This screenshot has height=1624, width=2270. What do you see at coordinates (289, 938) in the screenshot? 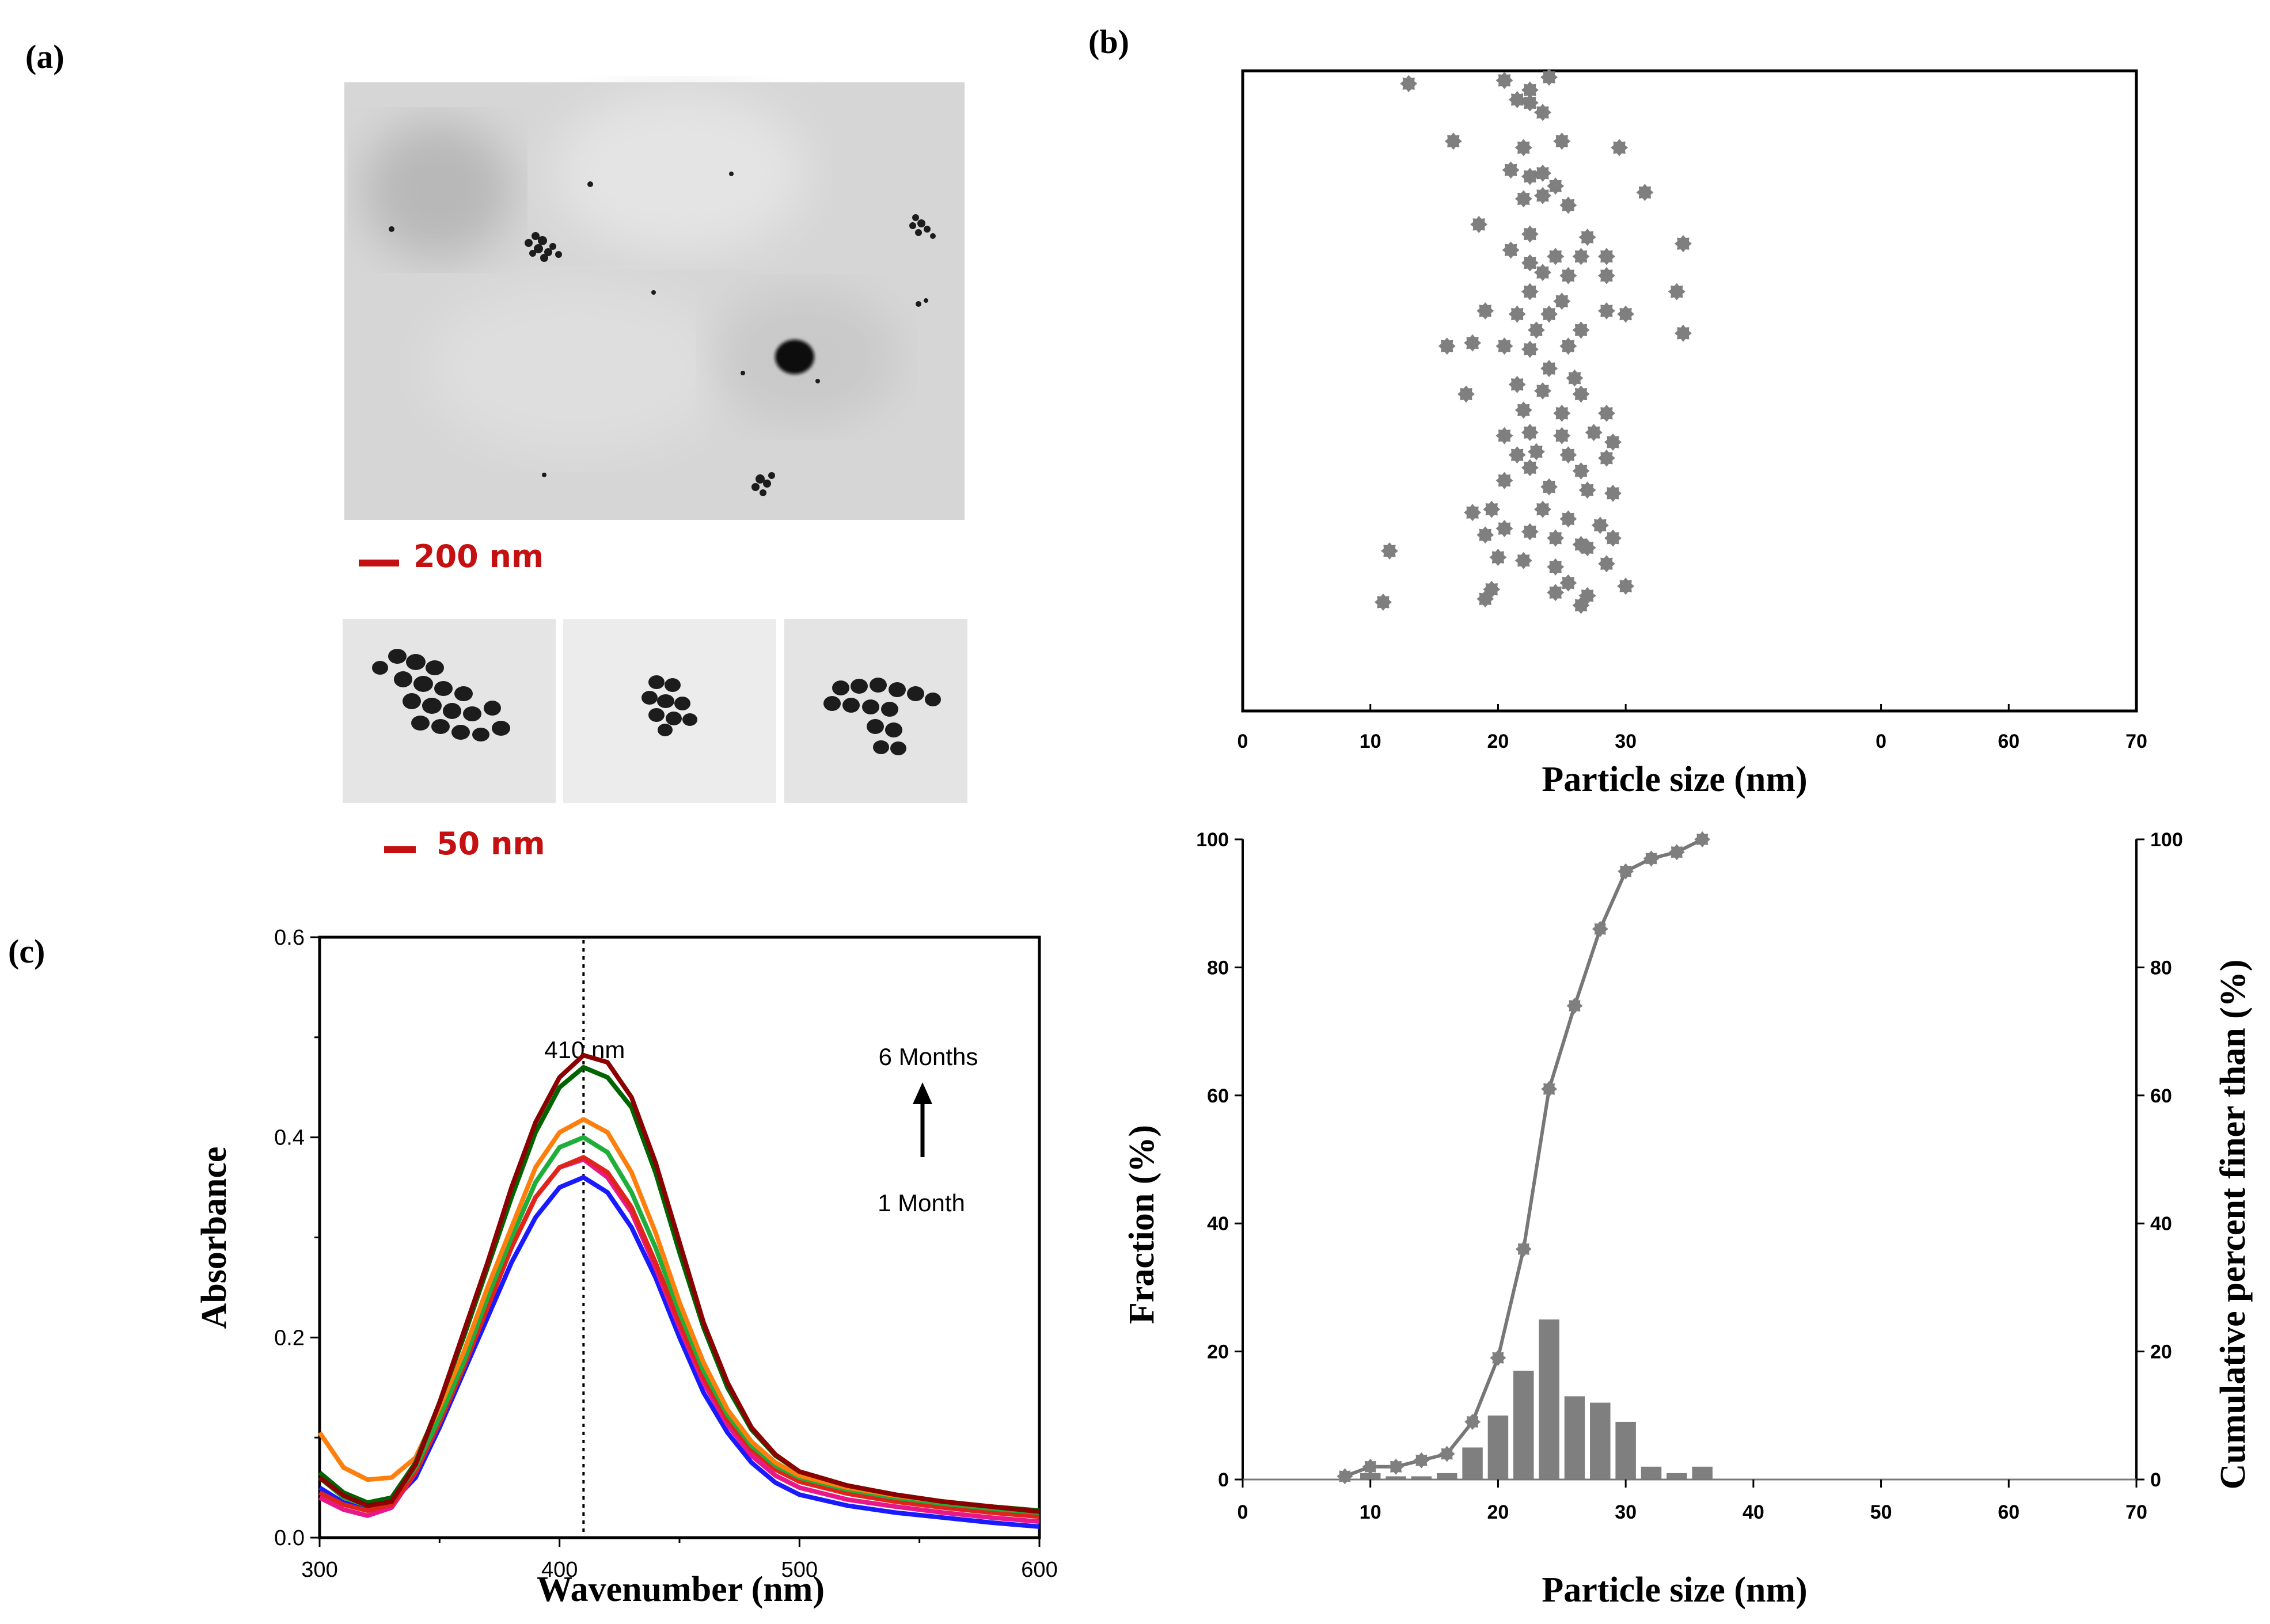
I see `uv-y-tick-label: 0.6` at bounding box center [289, 938].